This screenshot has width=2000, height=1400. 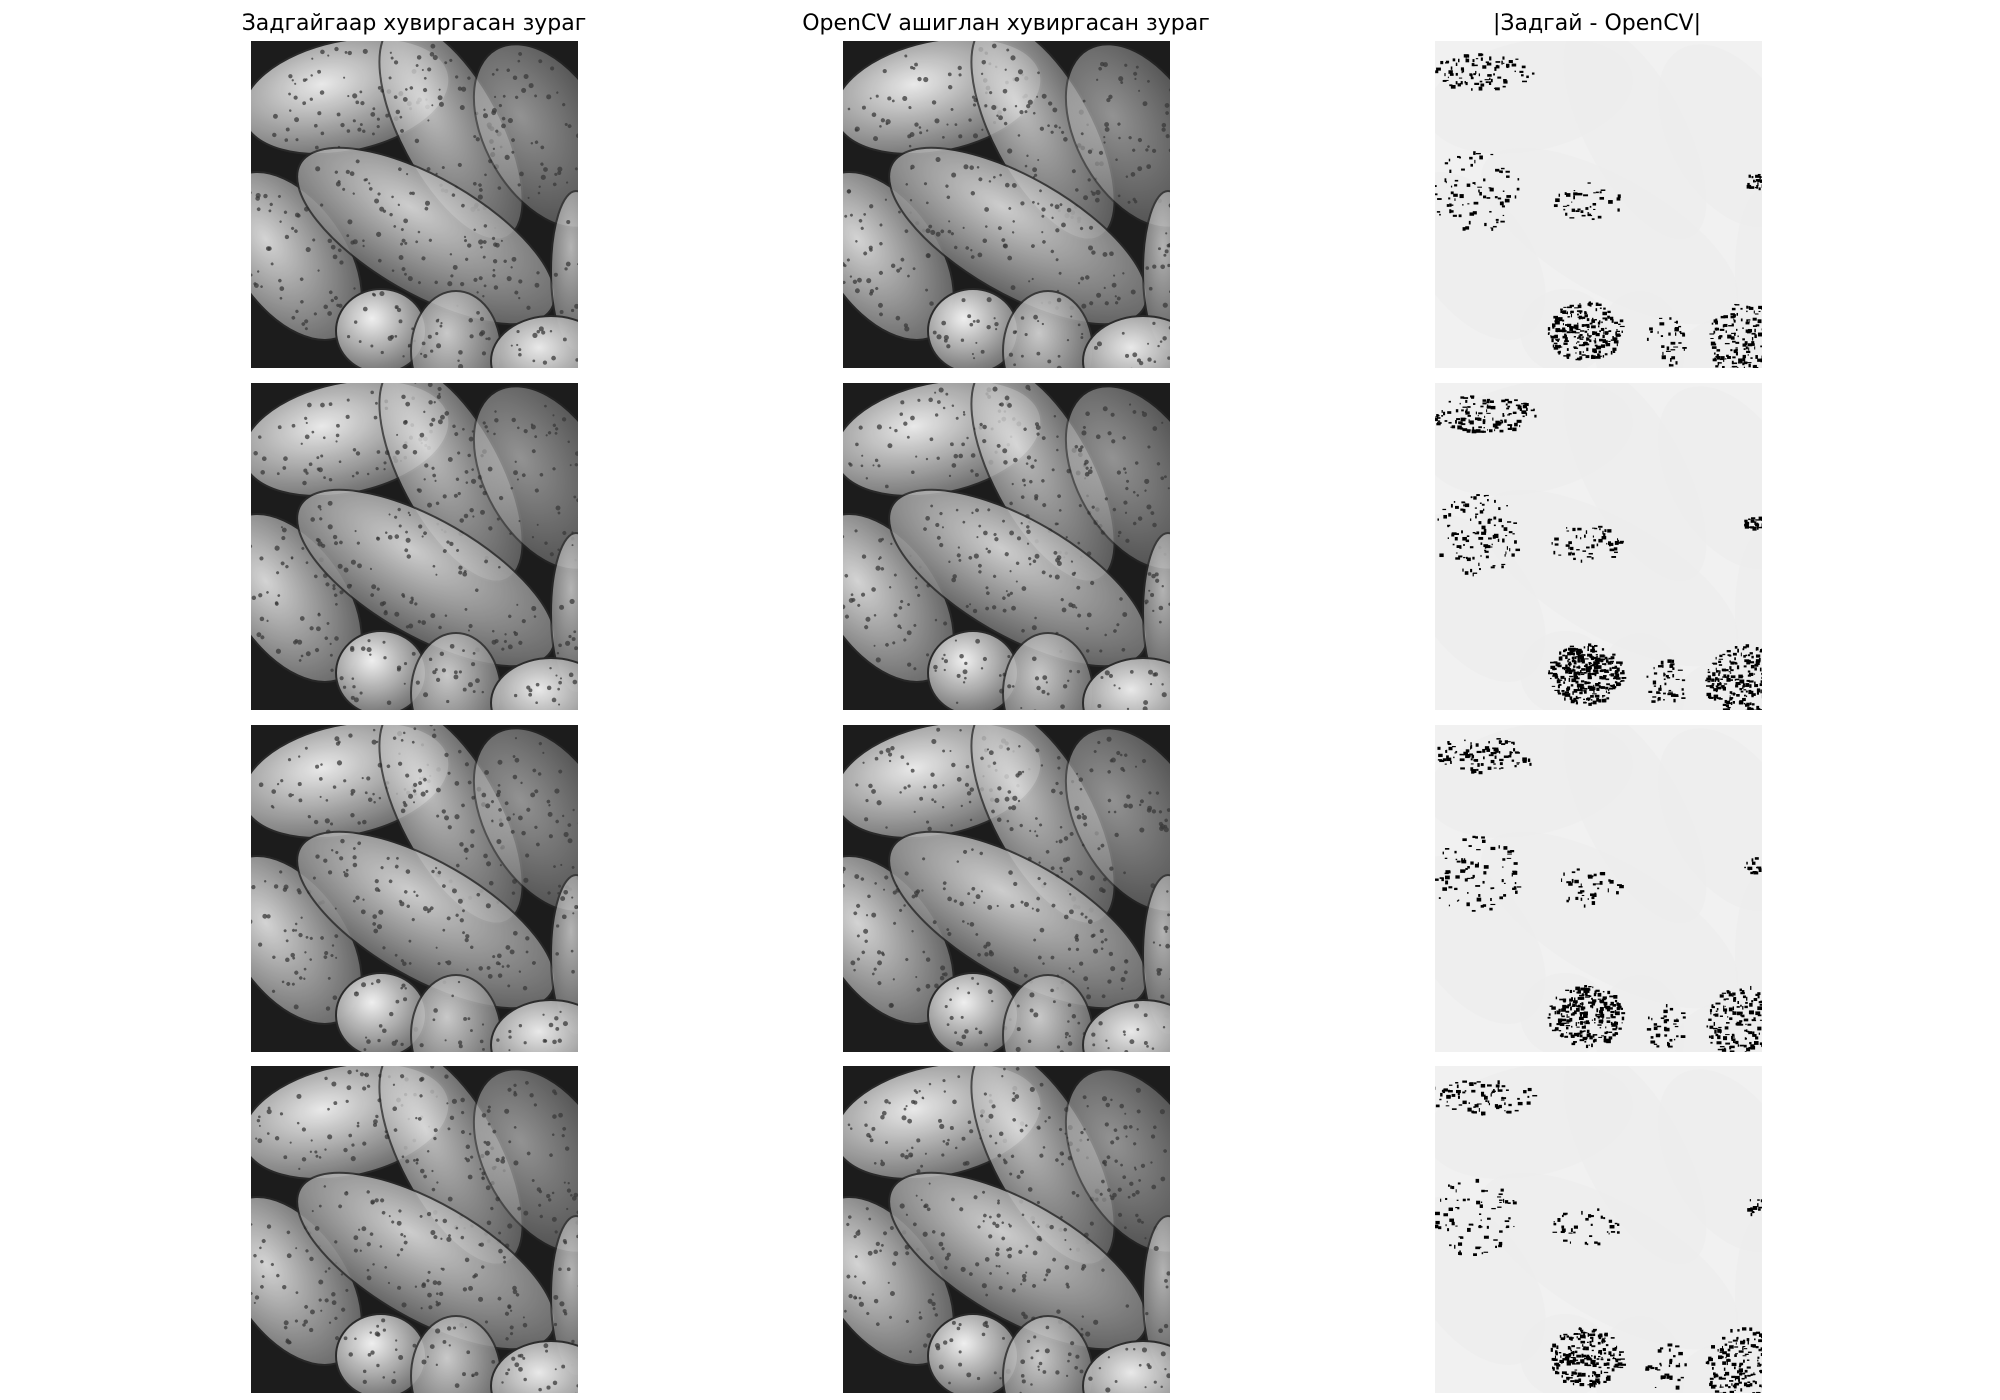 What do you see at coordinates (1597, 23) in the screenshot?
I see `column-title-diff: |Задгай - OpenCV|` at bounding box center [1597, 23].